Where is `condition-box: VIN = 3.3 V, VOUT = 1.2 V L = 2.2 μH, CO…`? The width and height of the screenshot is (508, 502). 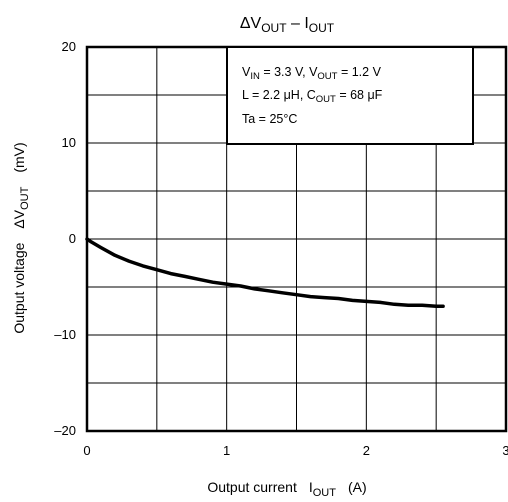 condition-box: VIN = 3.3 V, VOUT = 1.2 V L = 2.2 μH, CO… is located at coordinates (350, 95).